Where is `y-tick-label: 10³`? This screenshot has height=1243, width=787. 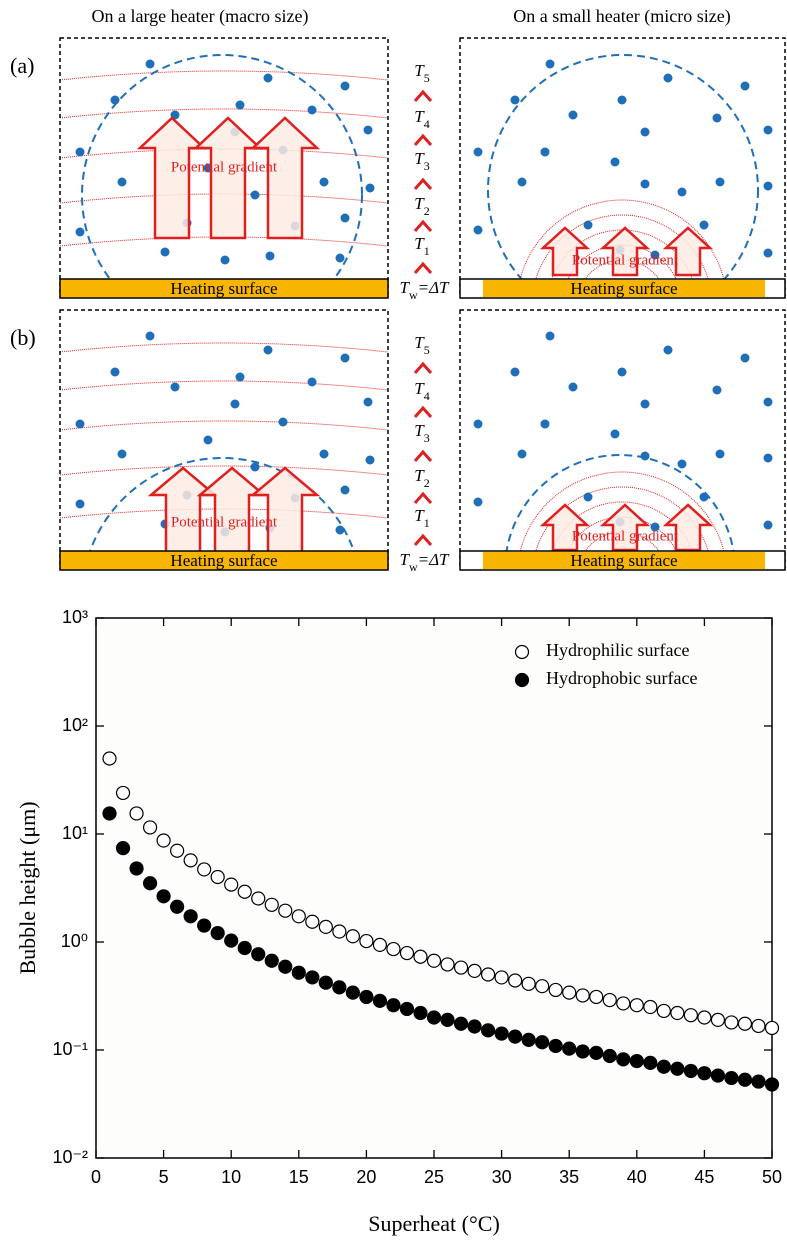 y-tick-label: 10³ is located at coordinates (75, 617).